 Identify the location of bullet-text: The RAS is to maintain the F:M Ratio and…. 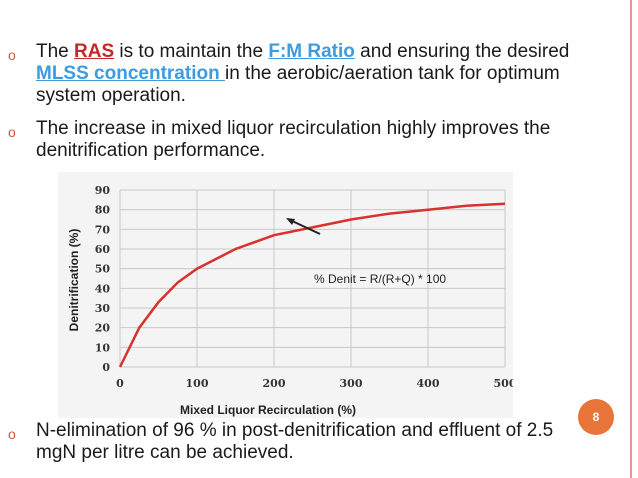
(317, 74).